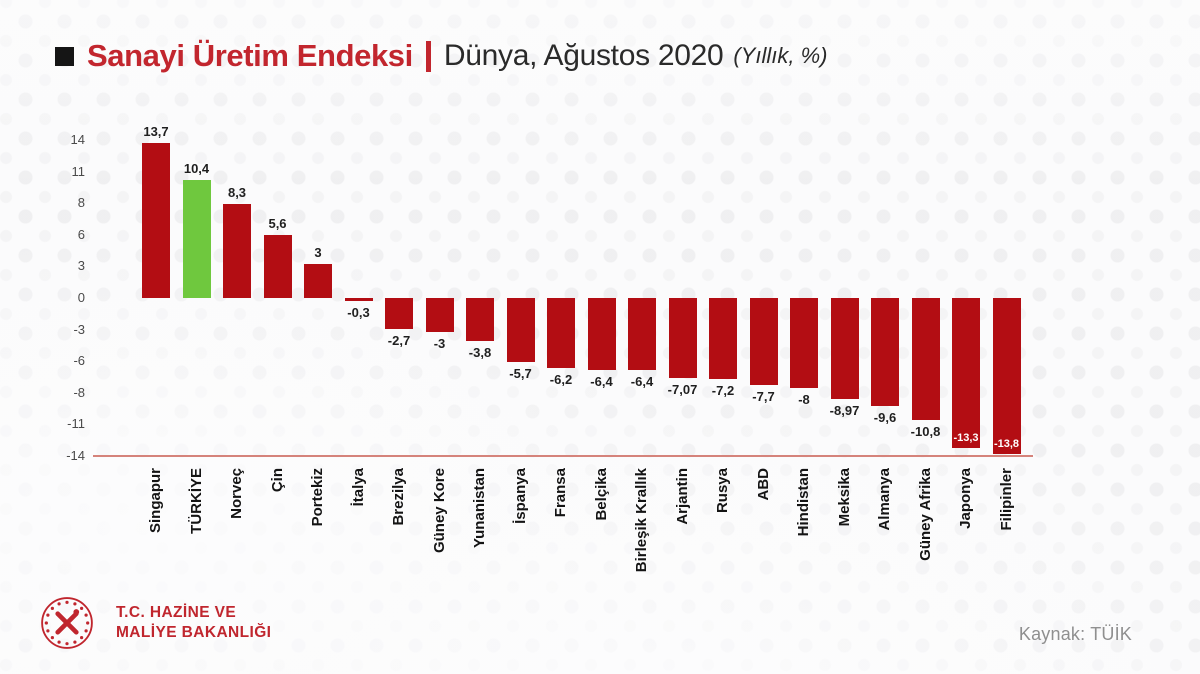 The height and width of the screenshot is (674, 1200). Describe the element at coordinates (966, 438) in the screenshot. I see `bar-value-label: -13,3` at that location.